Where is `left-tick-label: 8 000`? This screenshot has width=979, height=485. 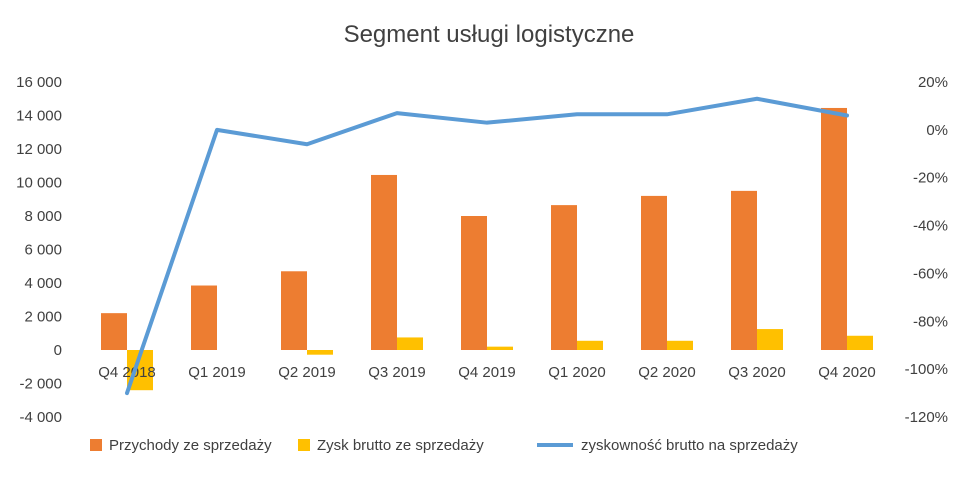 left-tick-label: 8 000 is located at coordinates (43, 216).